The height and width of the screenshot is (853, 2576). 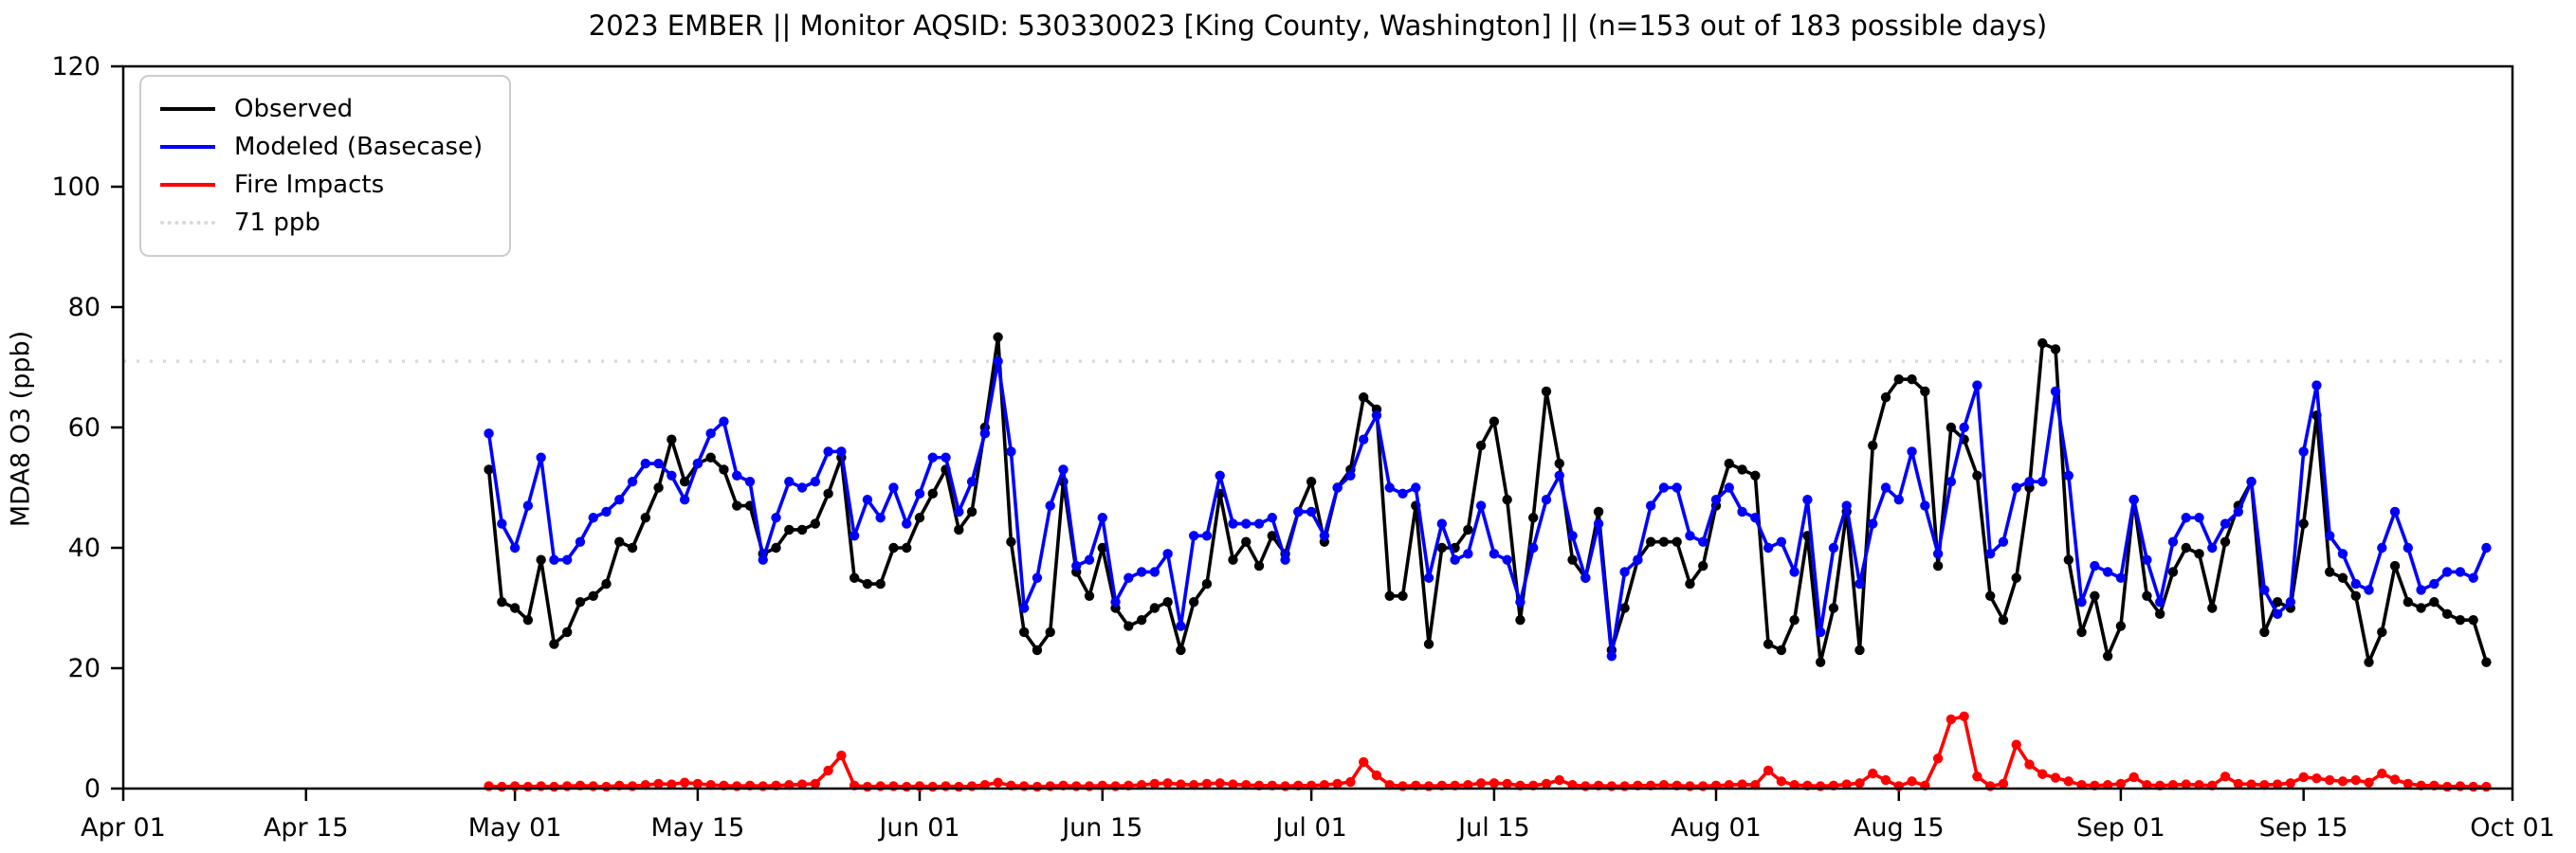 What do you see at coordinates (123, 828) in the screenshot?
I see `x-tick-label: Apr 01` at bounding box center [123, 828].